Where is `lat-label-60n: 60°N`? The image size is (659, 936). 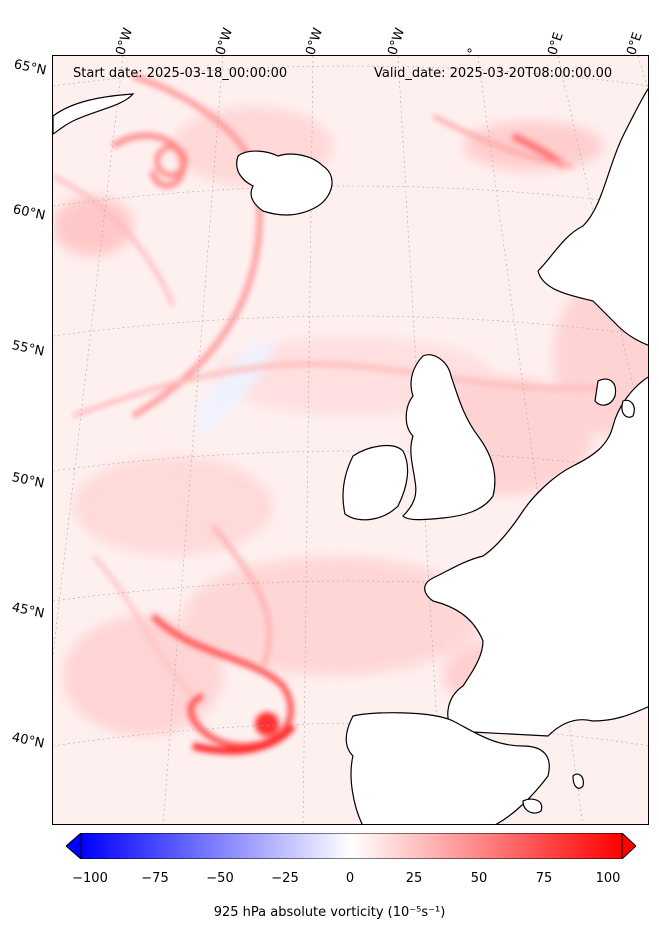
lat-label-60n: 60°N is located at coordinates (29, 213).